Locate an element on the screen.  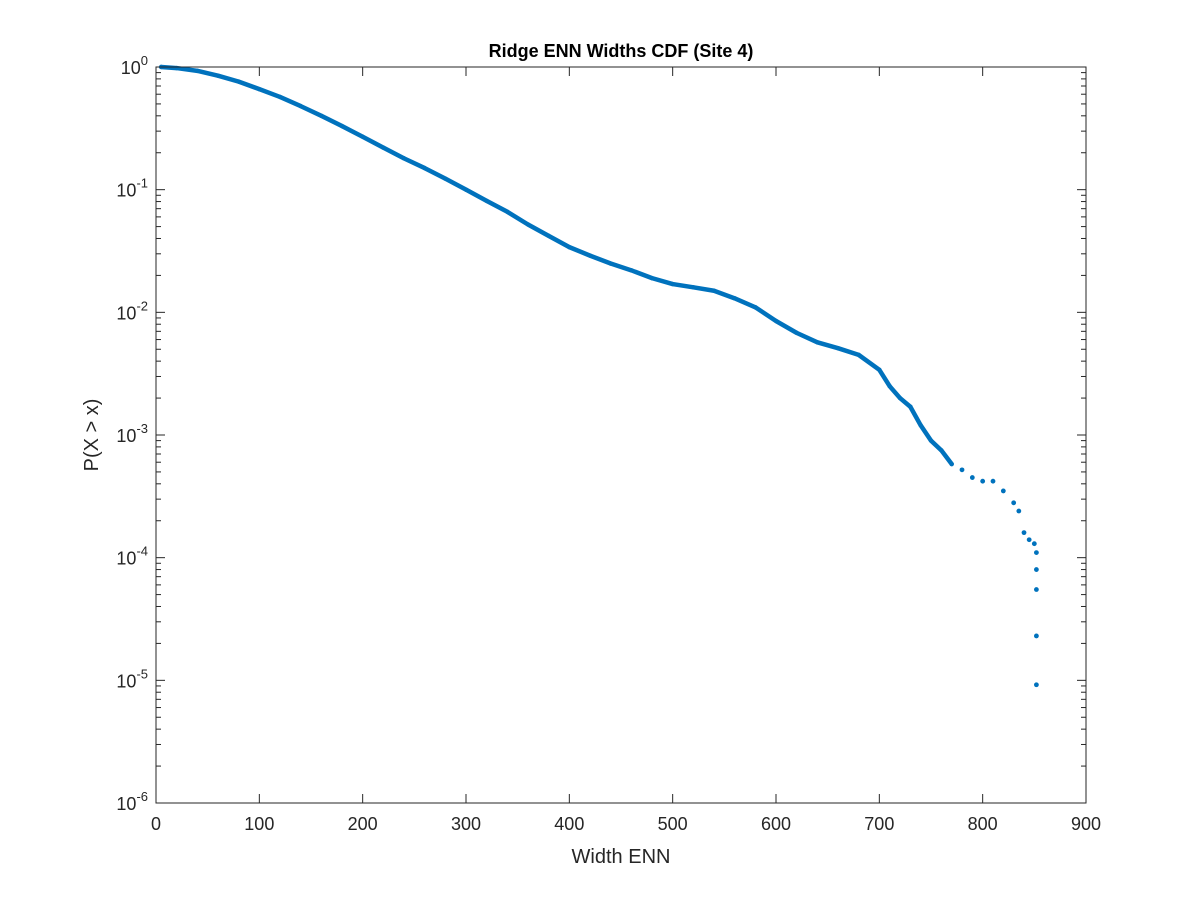
x-tick-label: 700 is located at coordinates (879, 824).